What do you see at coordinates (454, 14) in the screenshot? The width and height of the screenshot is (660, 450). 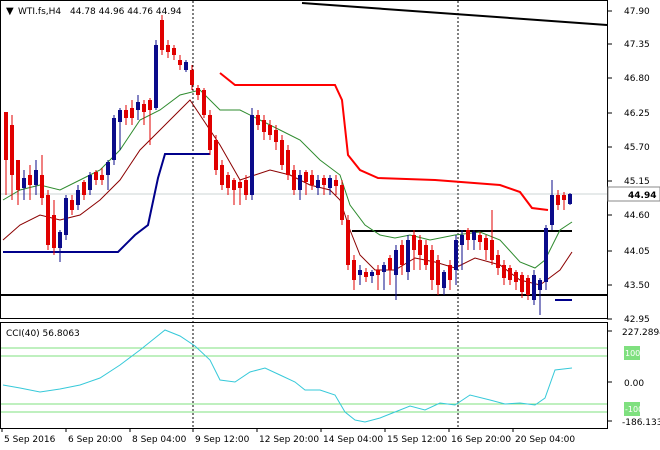 I see `trend-line` at bounding box center [454, 14].